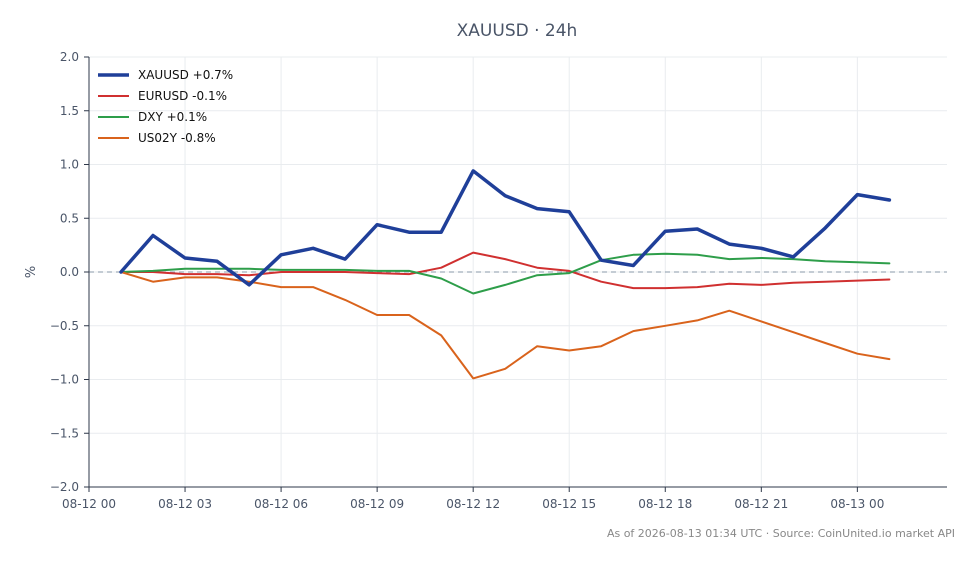 The image size is (979, 564). What do you see at coordinates (665, 504) in the screenshot?
I see `x-tick-label-6: 08-12 18` at bounding box center [665, 504].